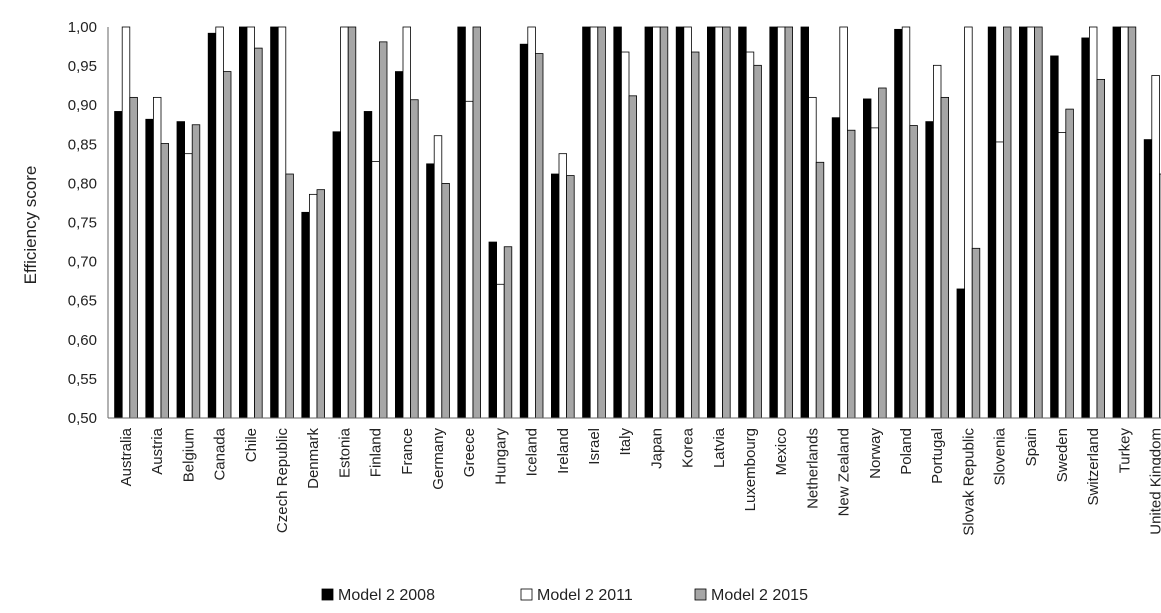 This screenshot has width=1161, height=613. What do you see at coordinates (1031, 447) in the screenshot?
I see `x-category-label: Spain` at bounding box center [1031, 447].